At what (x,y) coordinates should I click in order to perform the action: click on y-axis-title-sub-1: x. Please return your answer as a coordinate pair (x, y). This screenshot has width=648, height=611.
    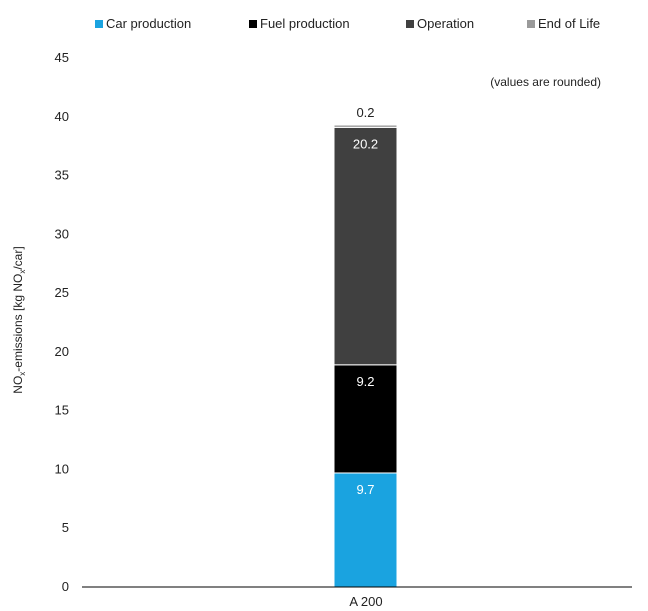
    Looking at the image, I should click on (22, 374).